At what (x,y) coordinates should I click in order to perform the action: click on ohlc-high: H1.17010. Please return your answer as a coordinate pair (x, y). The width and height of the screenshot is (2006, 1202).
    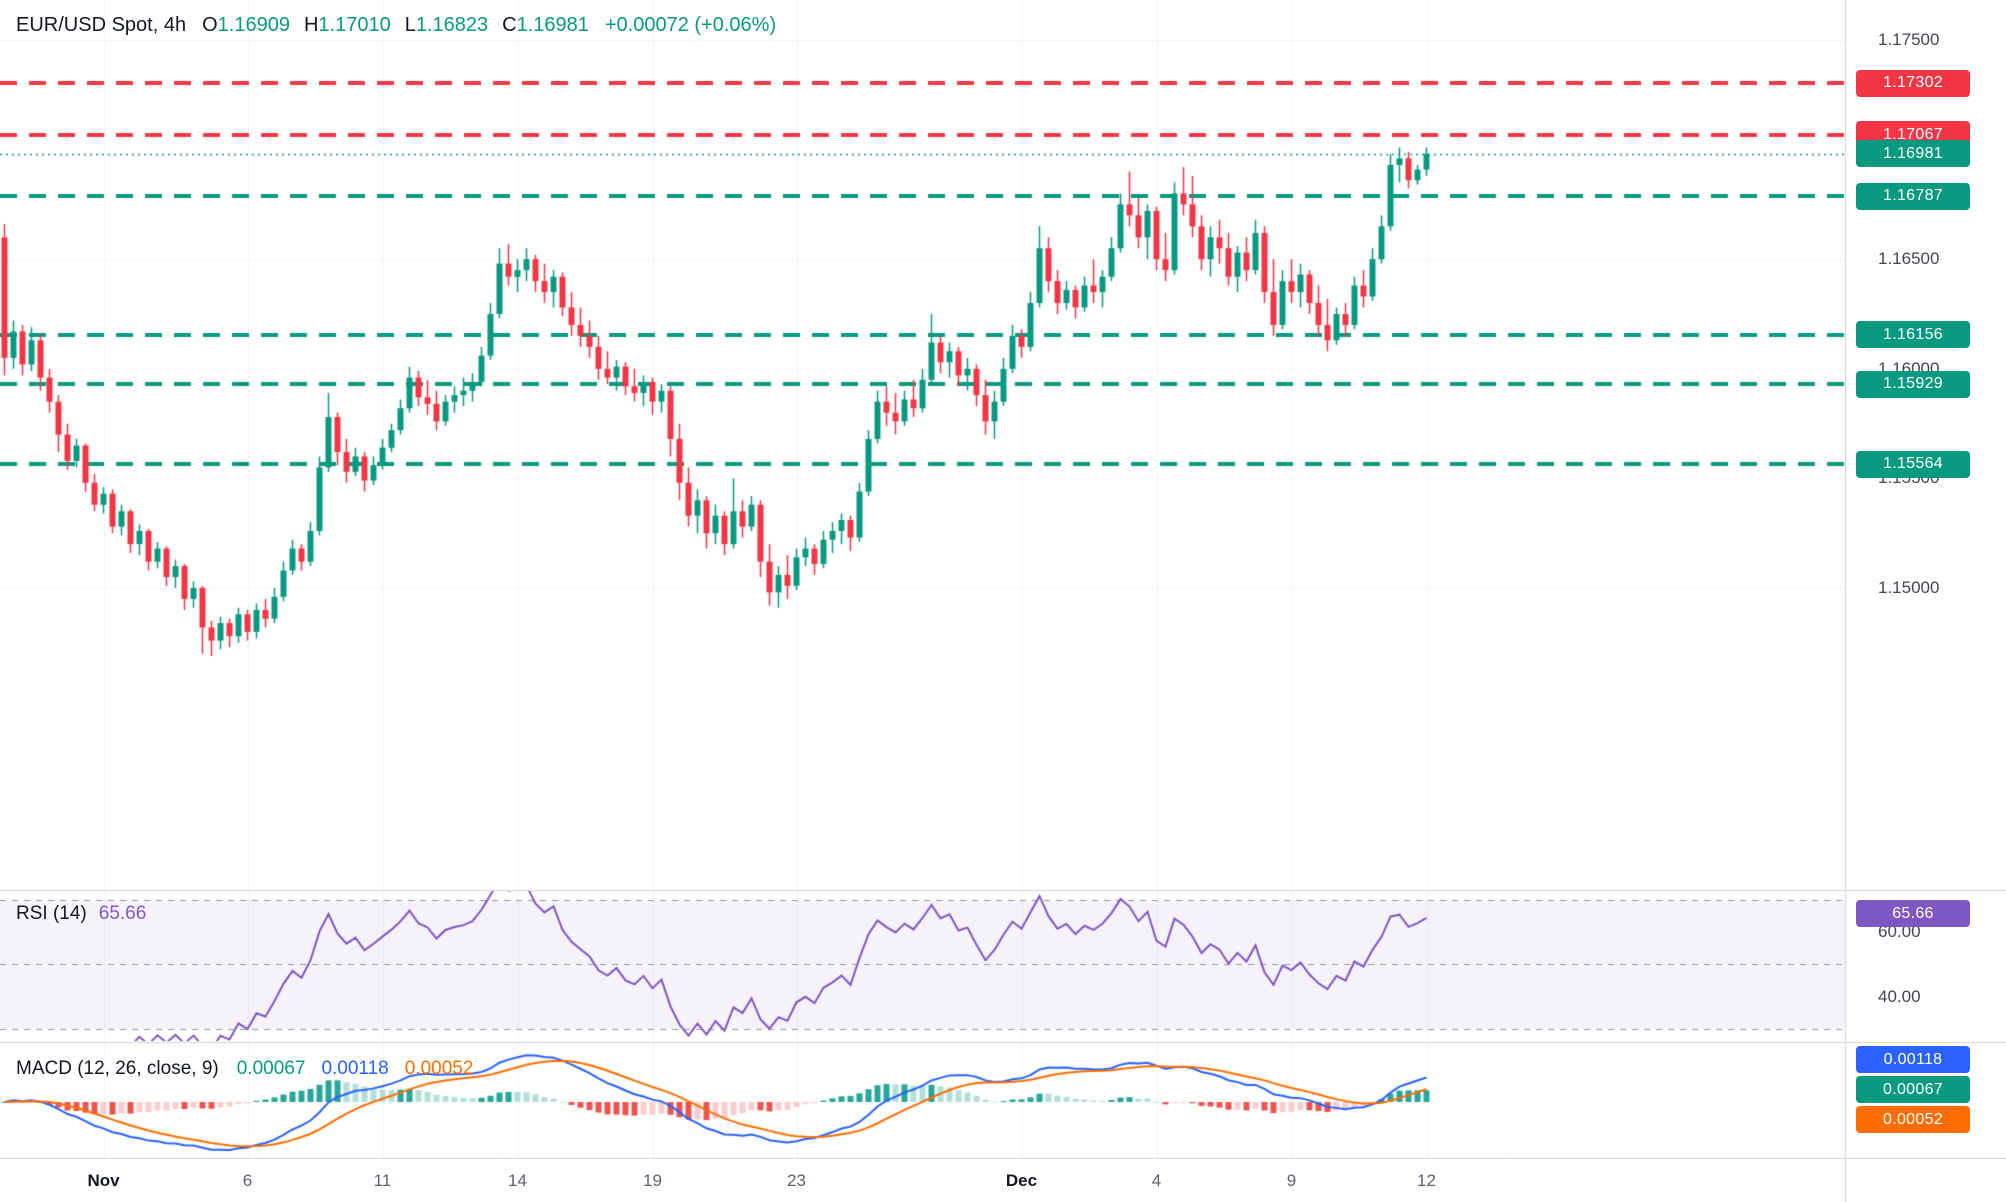
    Looking at the image, I should click on (347, 25).